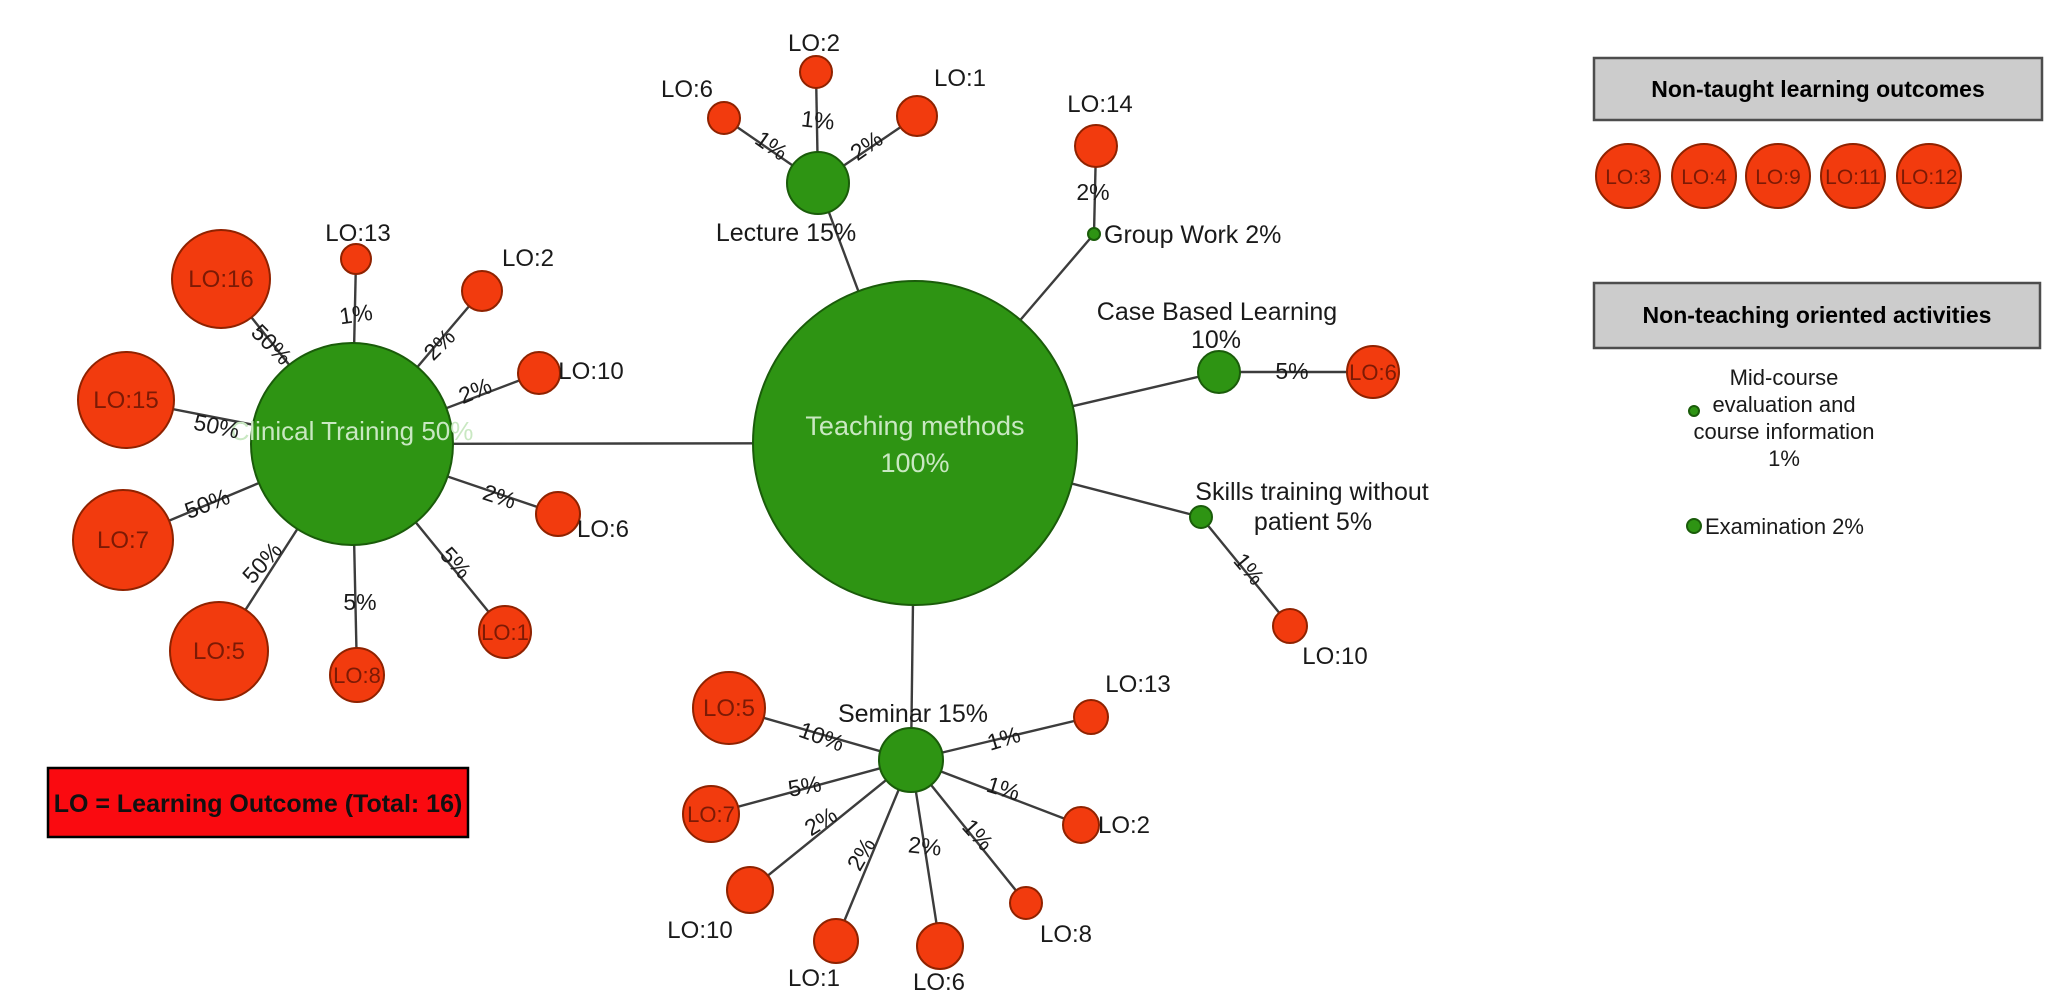 The image size is (2059, 1001). What do you see at coordinates (603, 529) in the screenshot?
I see `clinical-lo6-label: LO:6` at bounding box center [603, 529].